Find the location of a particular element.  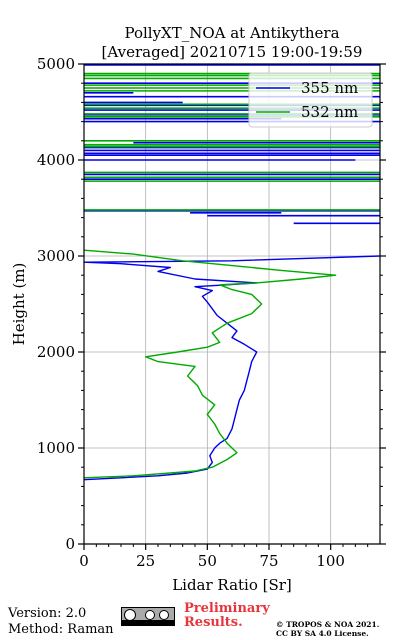

by-icon is located at coordinates (150, 615).